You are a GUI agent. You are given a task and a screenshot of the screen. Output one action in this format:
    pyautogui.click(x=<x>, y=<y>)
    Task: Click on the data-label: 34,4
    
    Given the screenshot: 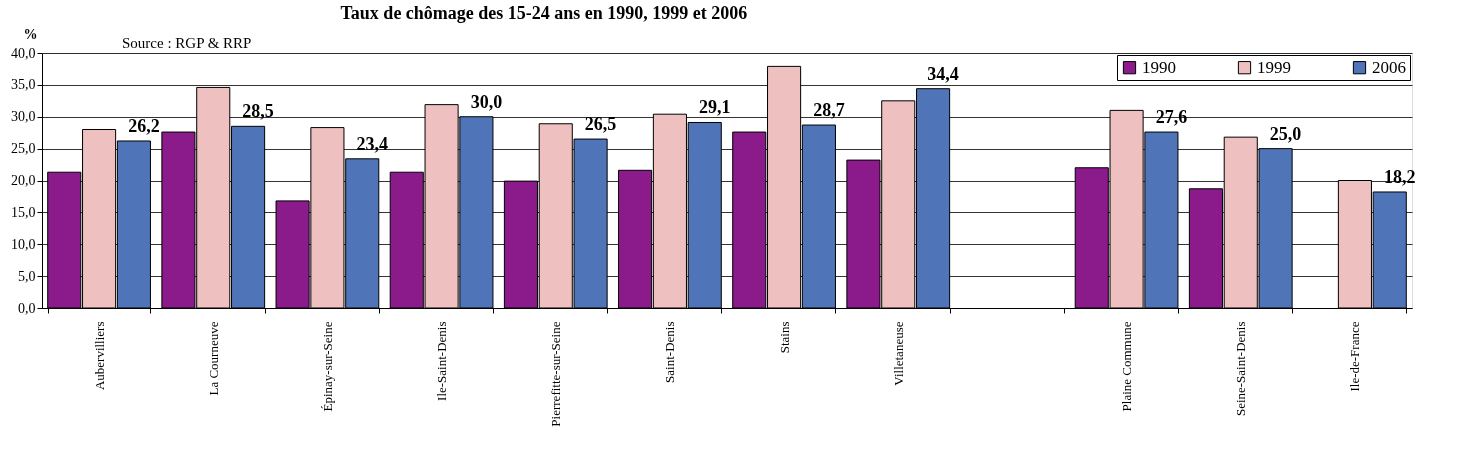 What is the action you would take?
    pyautogui.click(x=943, y=73)
    